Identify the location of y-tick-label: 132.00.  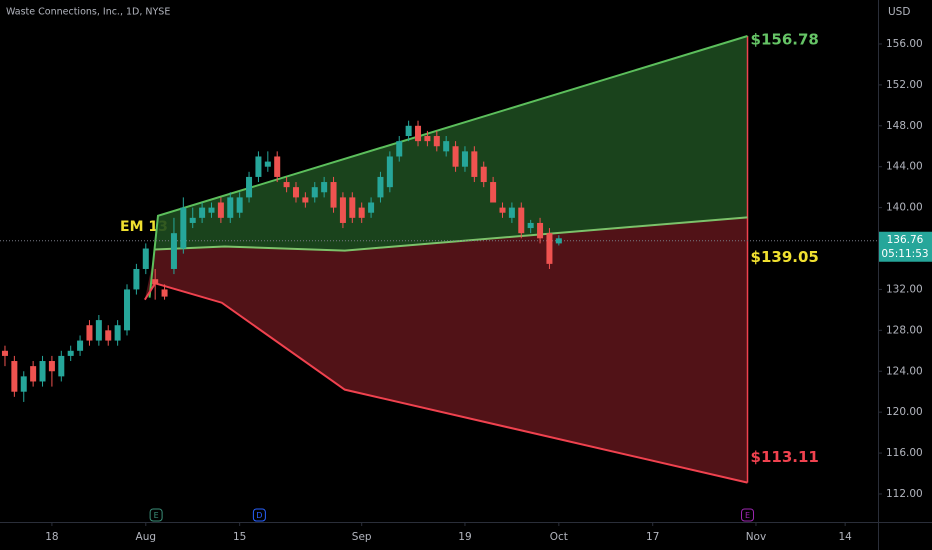
(904, 289).